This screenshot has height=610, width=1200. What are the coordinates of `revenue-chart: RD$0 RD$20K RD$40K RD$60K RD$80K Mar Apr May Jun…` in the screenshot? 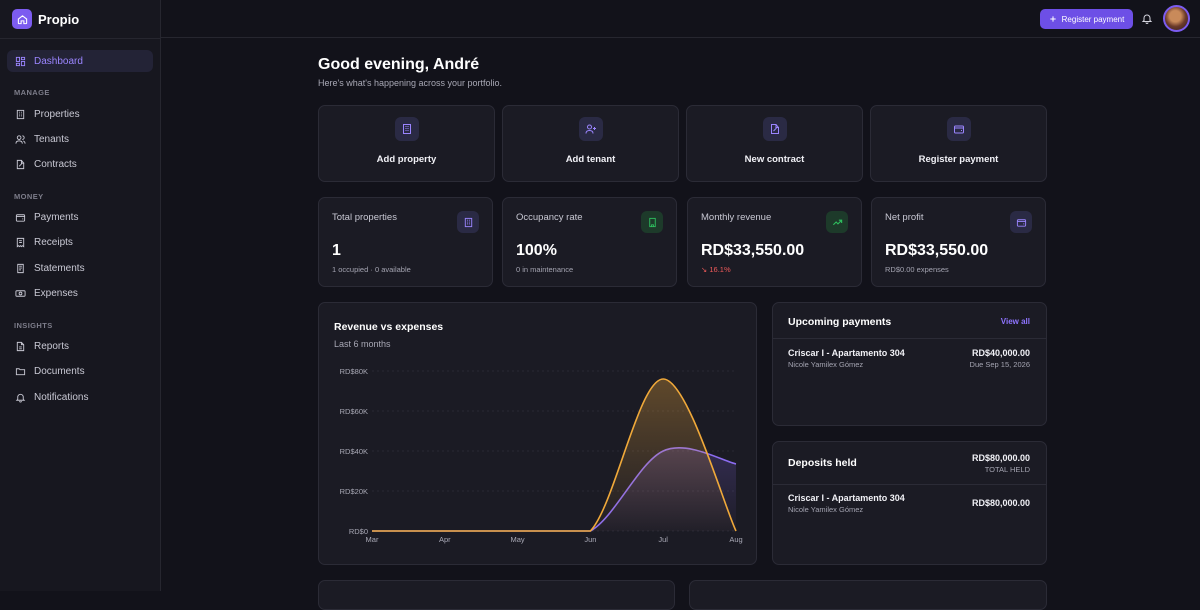 It's located at (541, 455).